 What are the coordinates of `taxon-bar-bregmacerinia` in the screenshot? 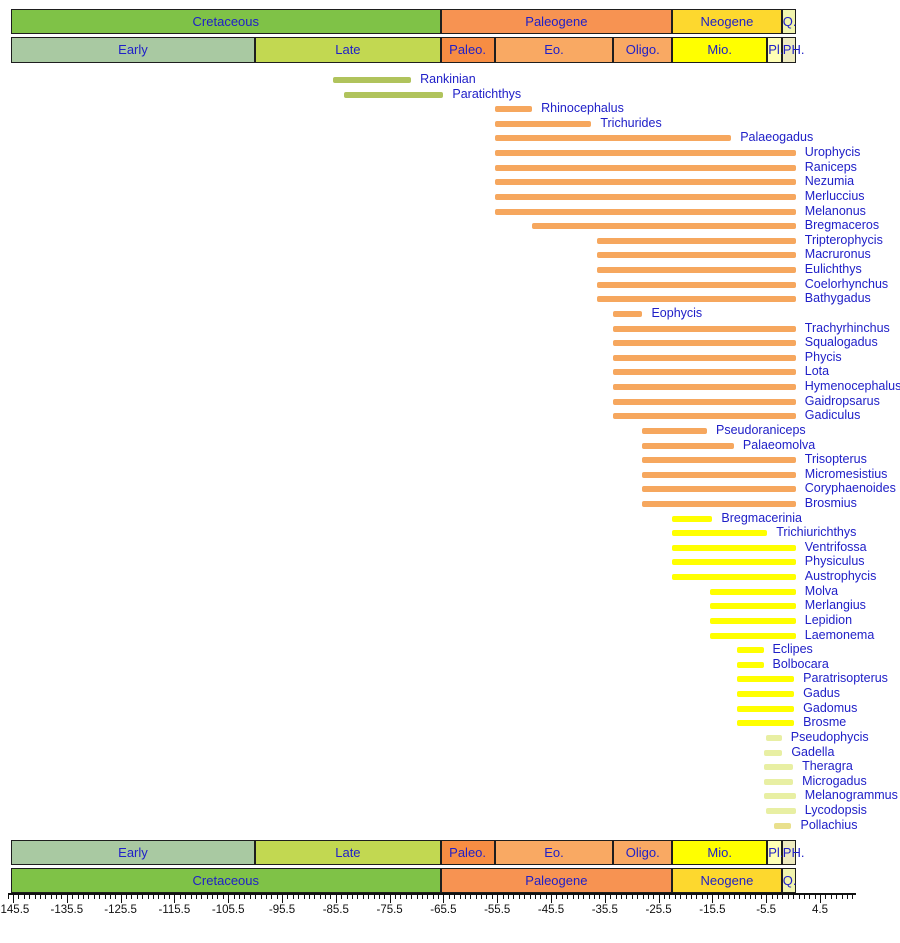 It's located at (692, 518).